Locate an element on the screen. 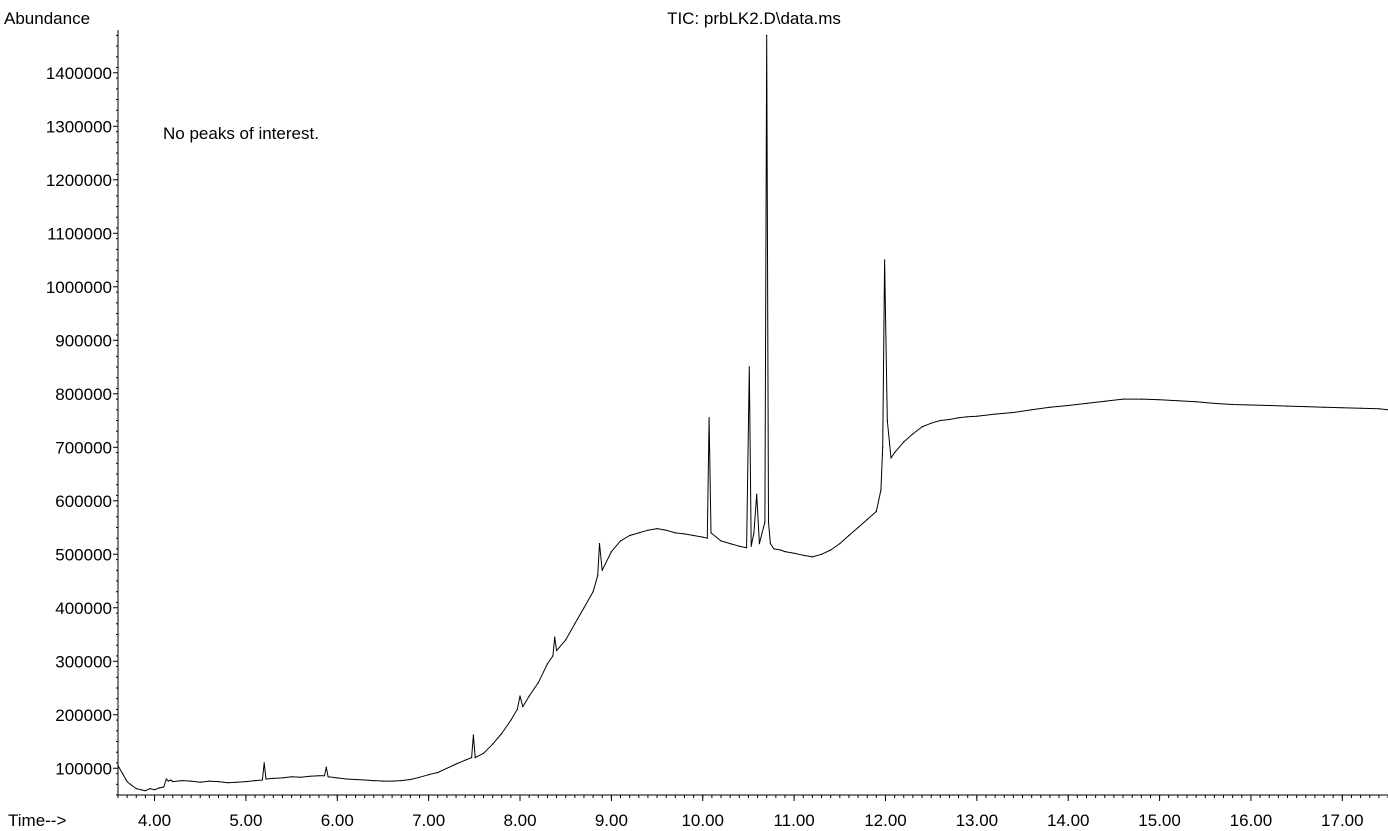  x-tick-label: 6.00 is located at coordinates (337, 820).